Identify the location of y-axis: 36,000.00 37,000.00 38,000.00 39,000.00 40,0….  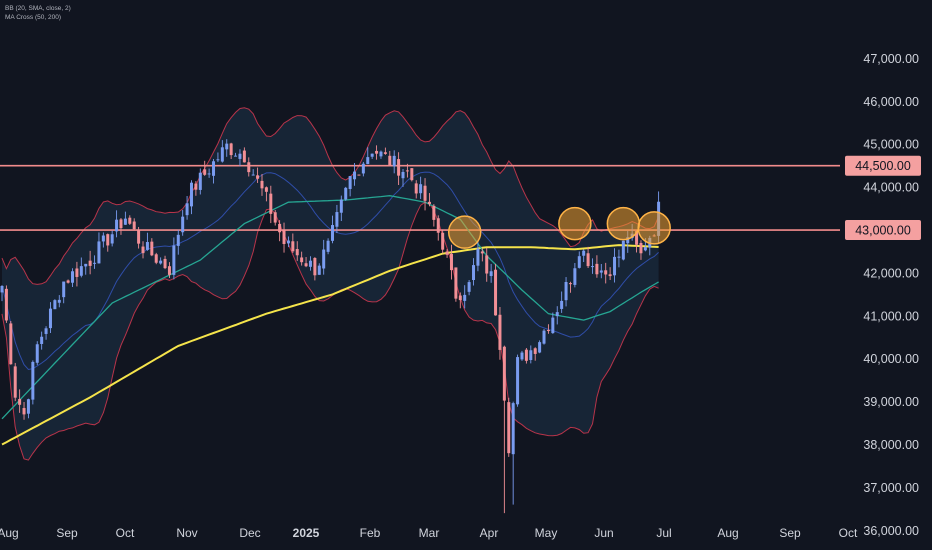
(891, 295).